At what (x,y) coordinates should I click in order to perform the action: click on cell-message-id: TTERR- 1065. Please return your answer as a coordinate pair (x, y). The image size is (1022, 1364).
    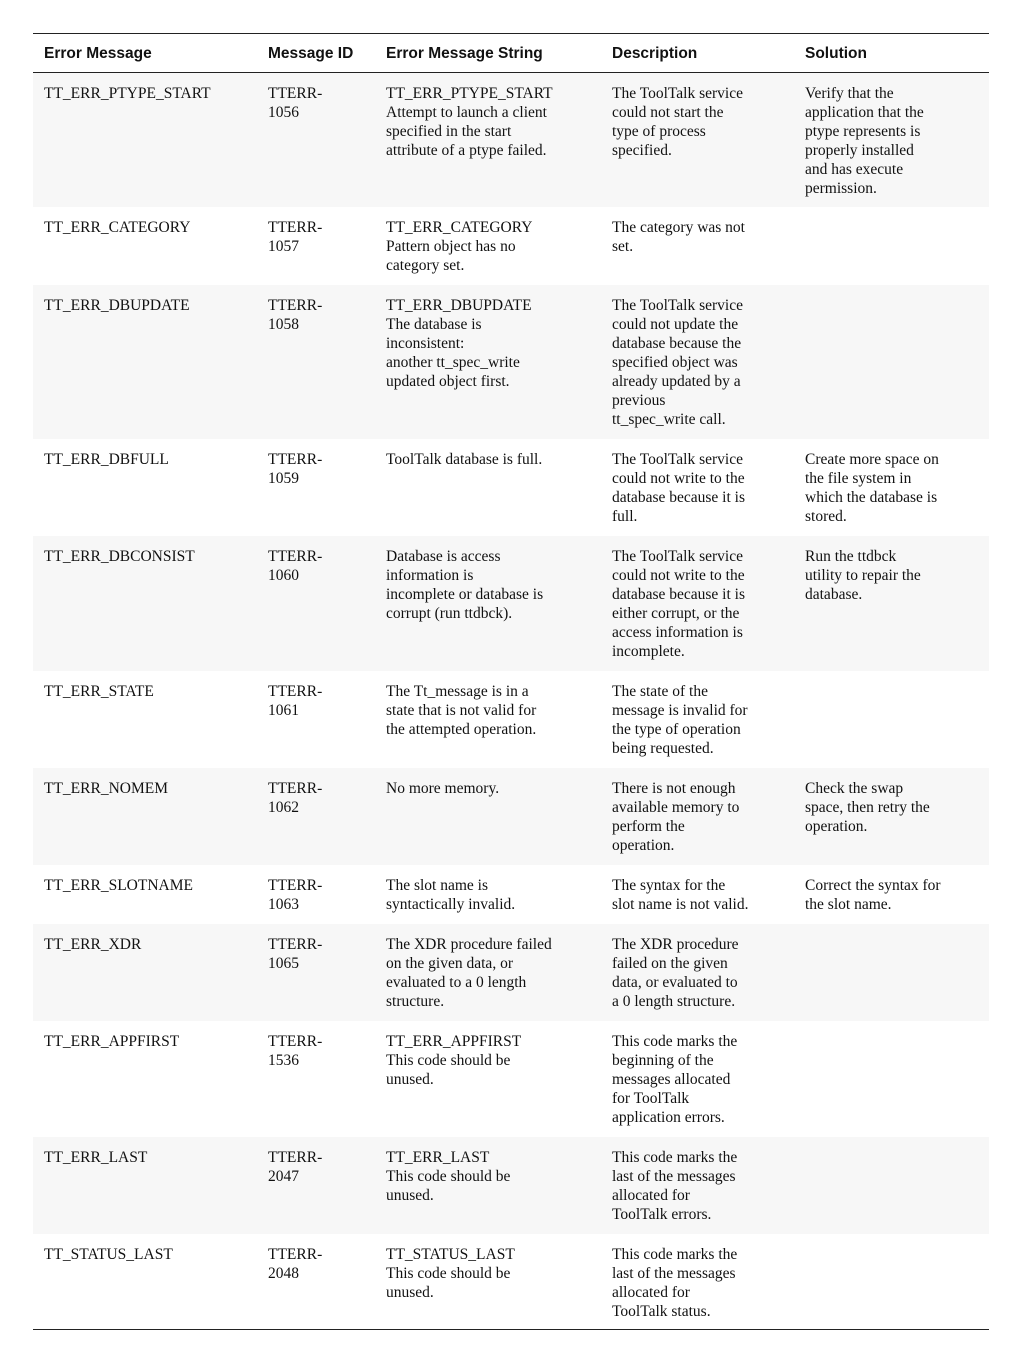
    Looking at the image, I should click on (295, 953).